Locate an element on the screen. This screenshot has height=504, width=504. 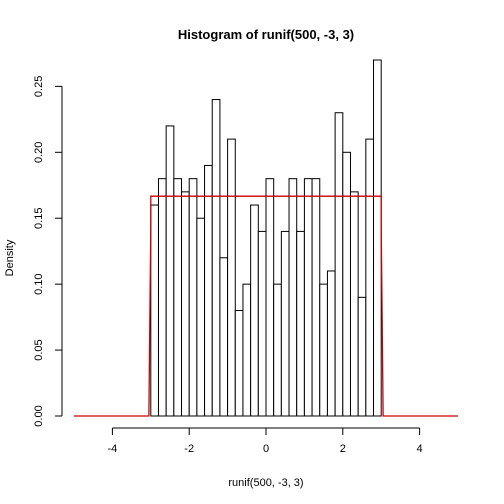
y-tick-label: 0.25 is located at coordinates (39, 86).